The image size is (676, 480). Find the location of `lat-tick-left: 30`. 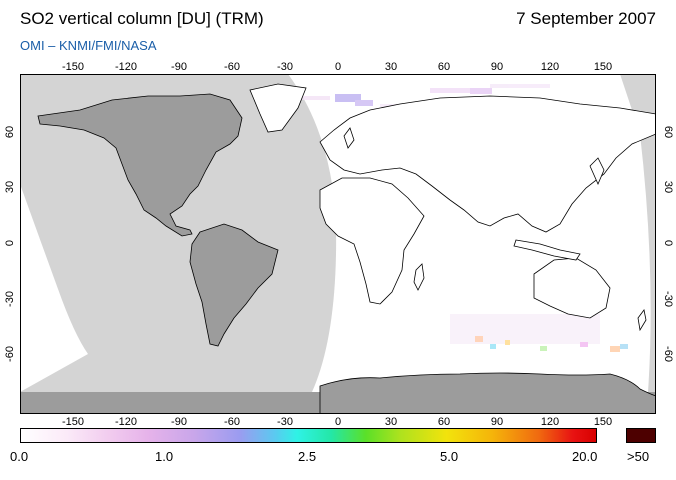

lat-tick-left: 30 is located at coordinates (10, 187).